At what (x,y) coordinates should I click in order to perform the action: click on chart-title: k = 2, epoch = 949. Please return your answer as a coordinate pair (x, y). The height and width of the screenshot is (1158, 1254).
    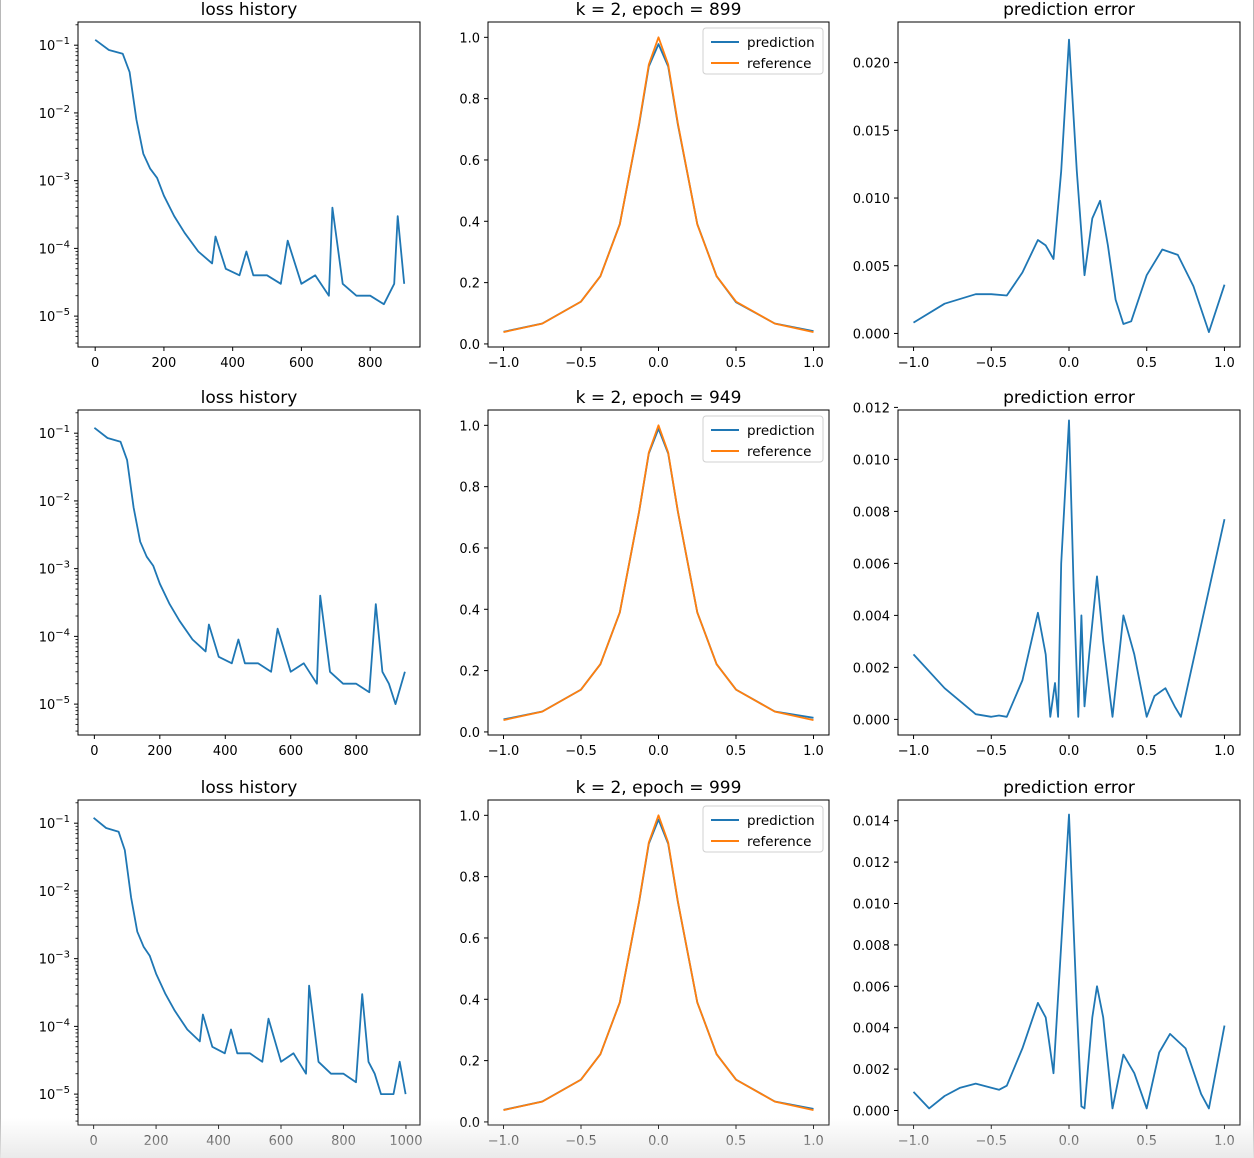
    Looking at the image, I should click on (659, 398).